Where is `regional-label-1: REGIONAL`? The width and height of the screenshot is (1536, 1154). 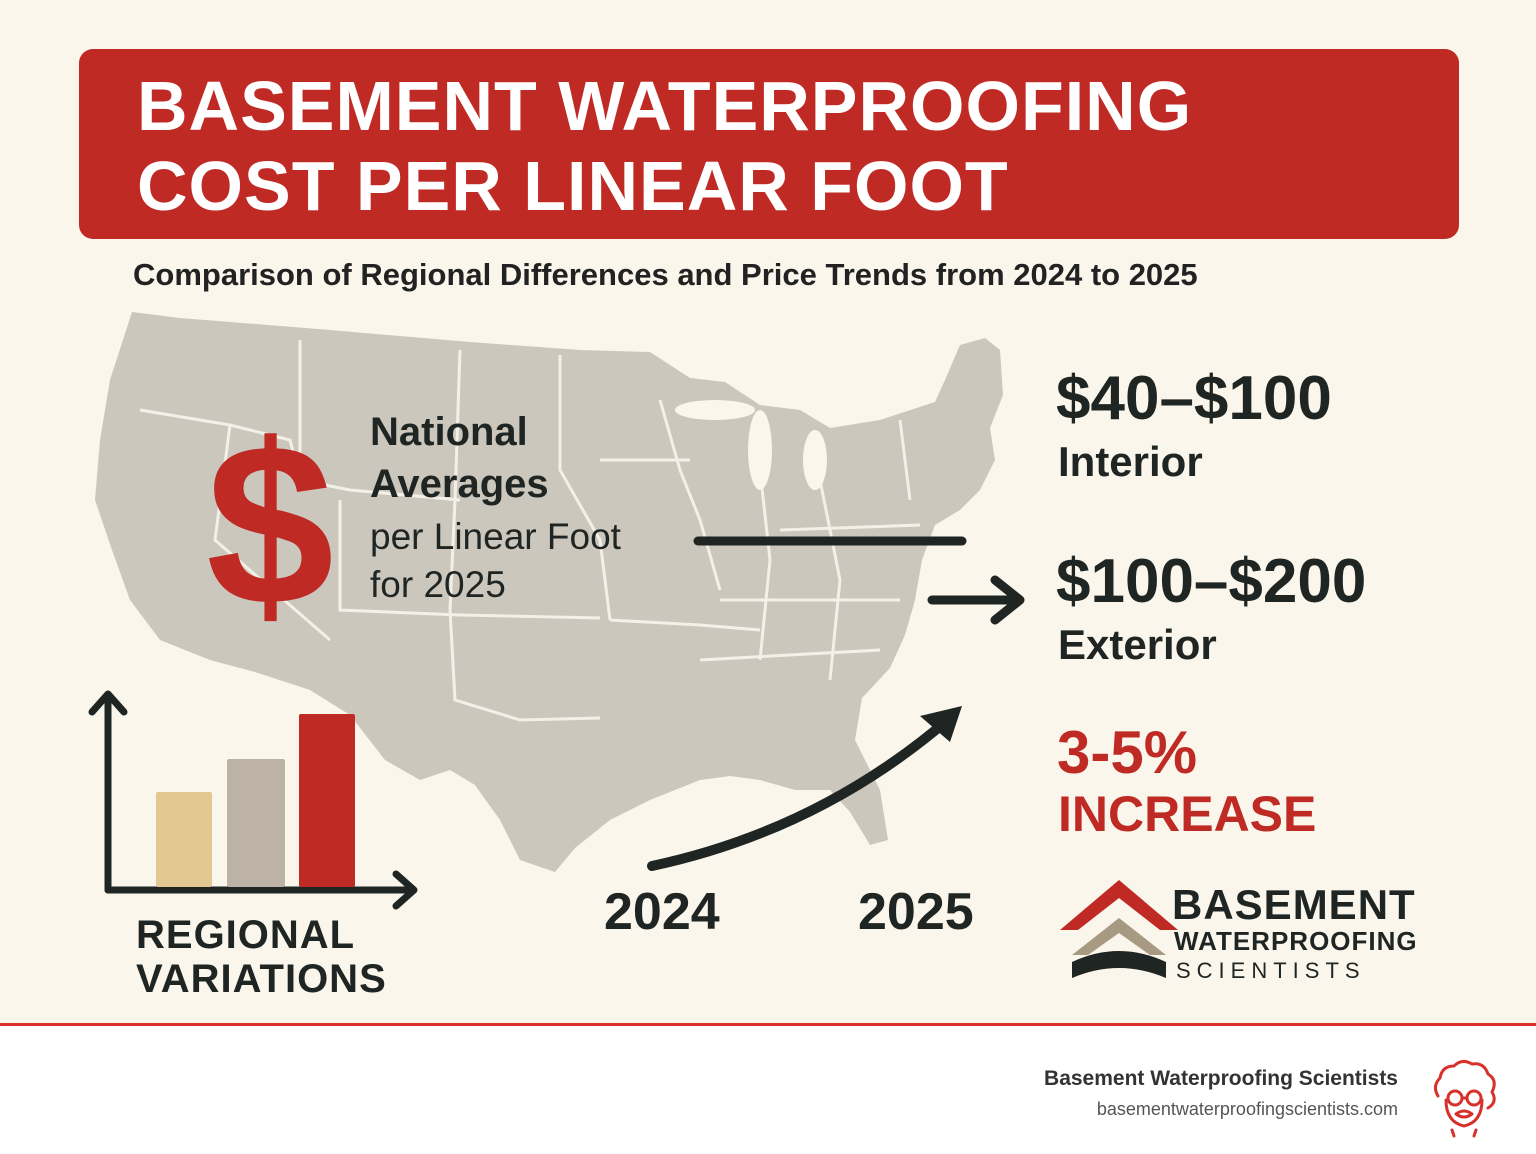 regional-label-1: REGIONAL is located at coordinates (246, 935).